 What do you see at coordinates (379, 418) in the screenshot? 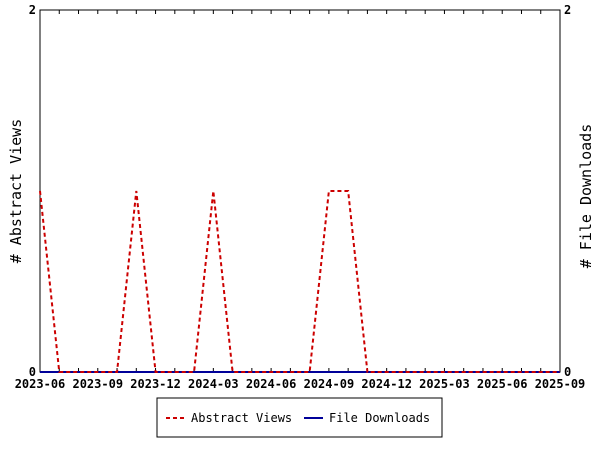
I see `legend-label-file-downloads: File Downloads` at bounding box center [379, 418].